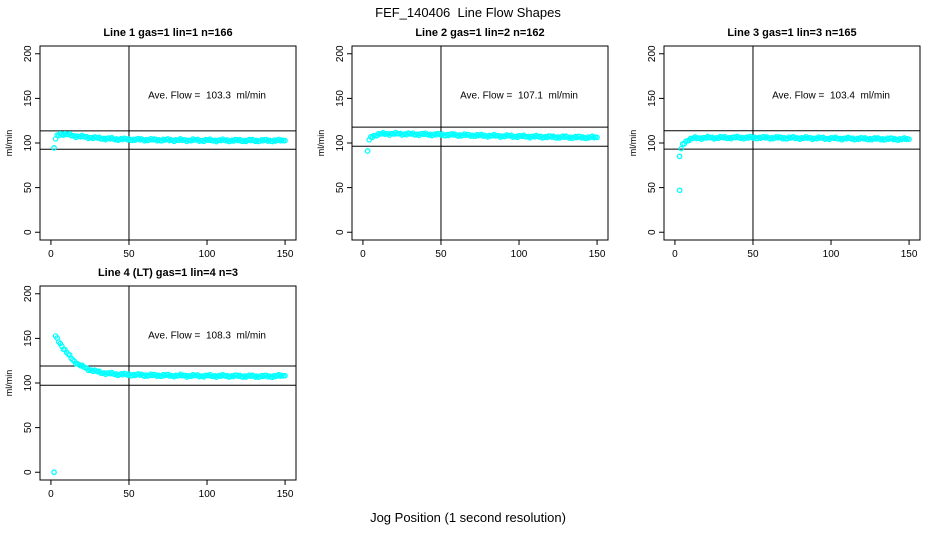  Describe the element at coordinates (831, 95) in the screenshot. I see `ave-flow-annotation: Ave. Flow = 103.4 ml/min` at that location.